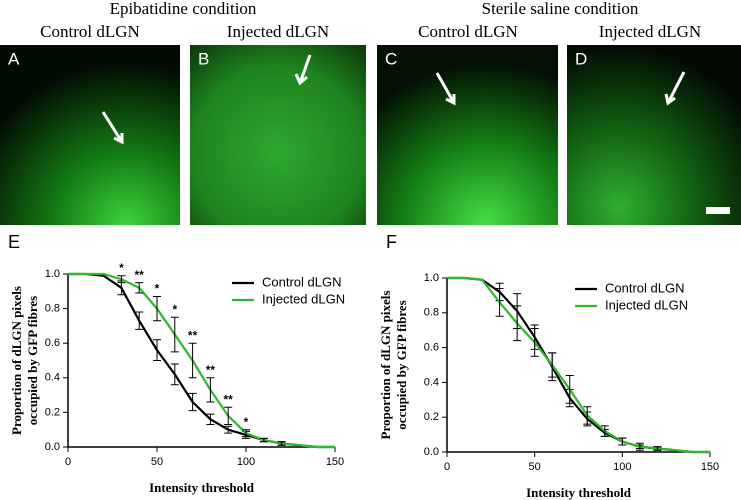 The height and width of the screenshot is (500, 741). Describe the element at coordinates (203, 58) in the screenshot. I see `panel-letter: B` at that location.